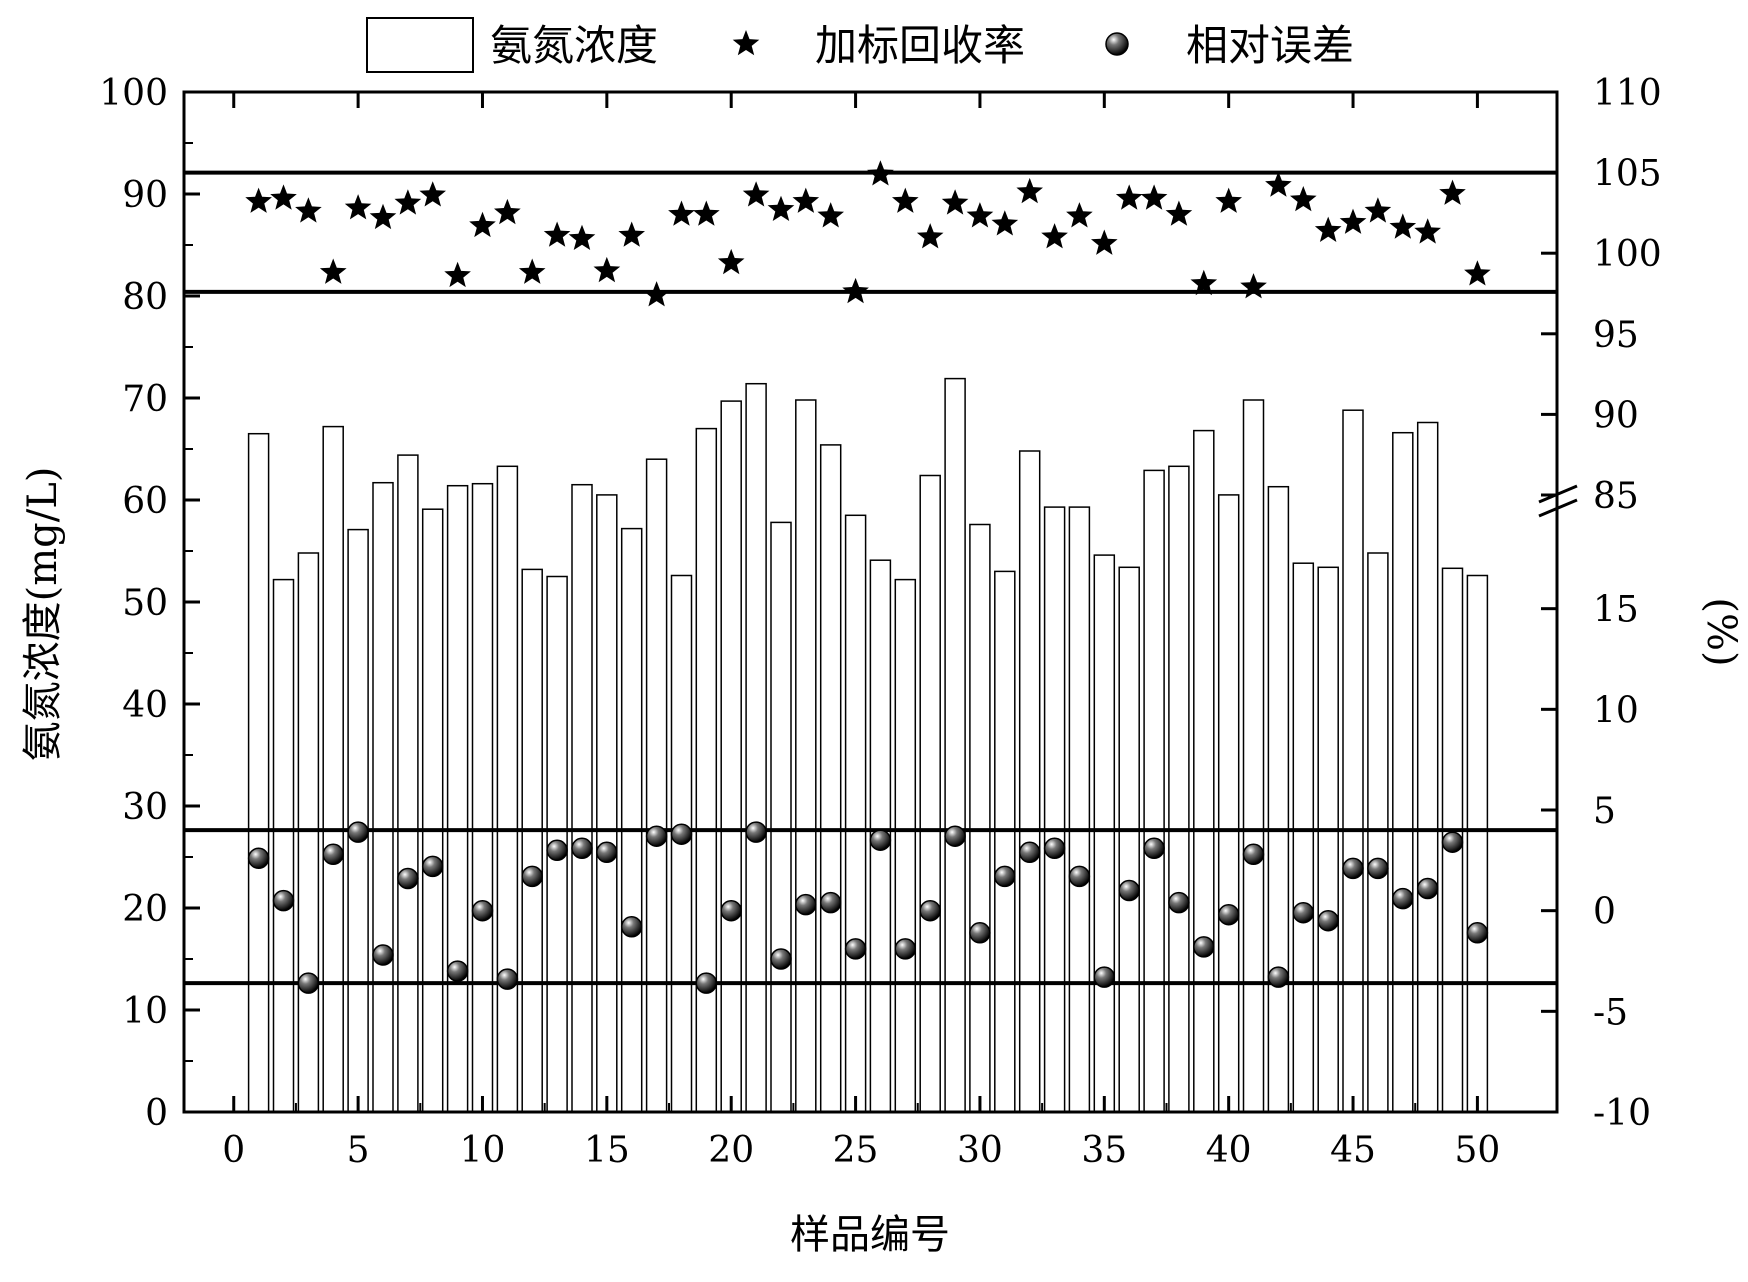 The width and height of the screenshot is (1748, 1282). Describe the element at coordinates (483, 1150) in the screenshot. I see `x-tick-label: 10` at that location.